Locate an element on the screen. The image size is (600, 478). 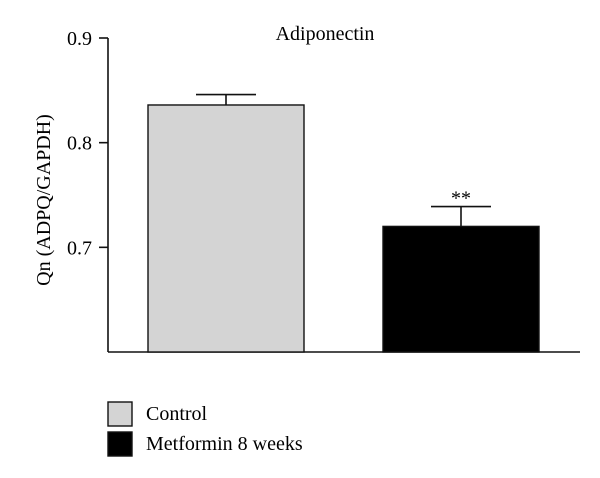
y-ticks: 0.7 0.8 0.9 is located at coordinates (87, 143).